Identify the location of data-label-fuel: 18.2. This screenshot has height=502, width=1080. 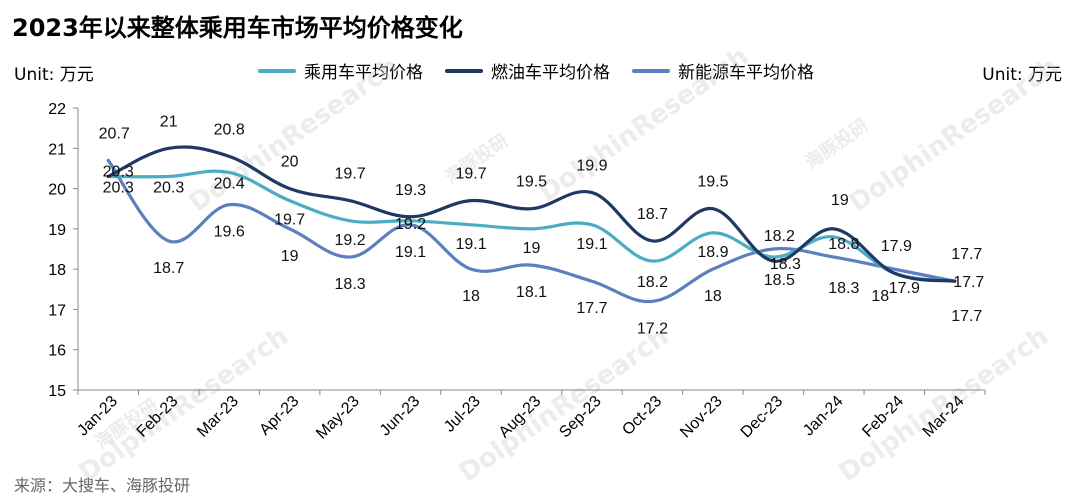
(779, 236).